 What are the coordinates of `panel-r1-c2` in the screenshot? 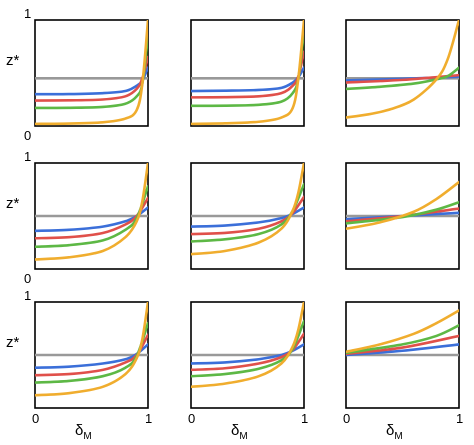 It's located at (247, 73).